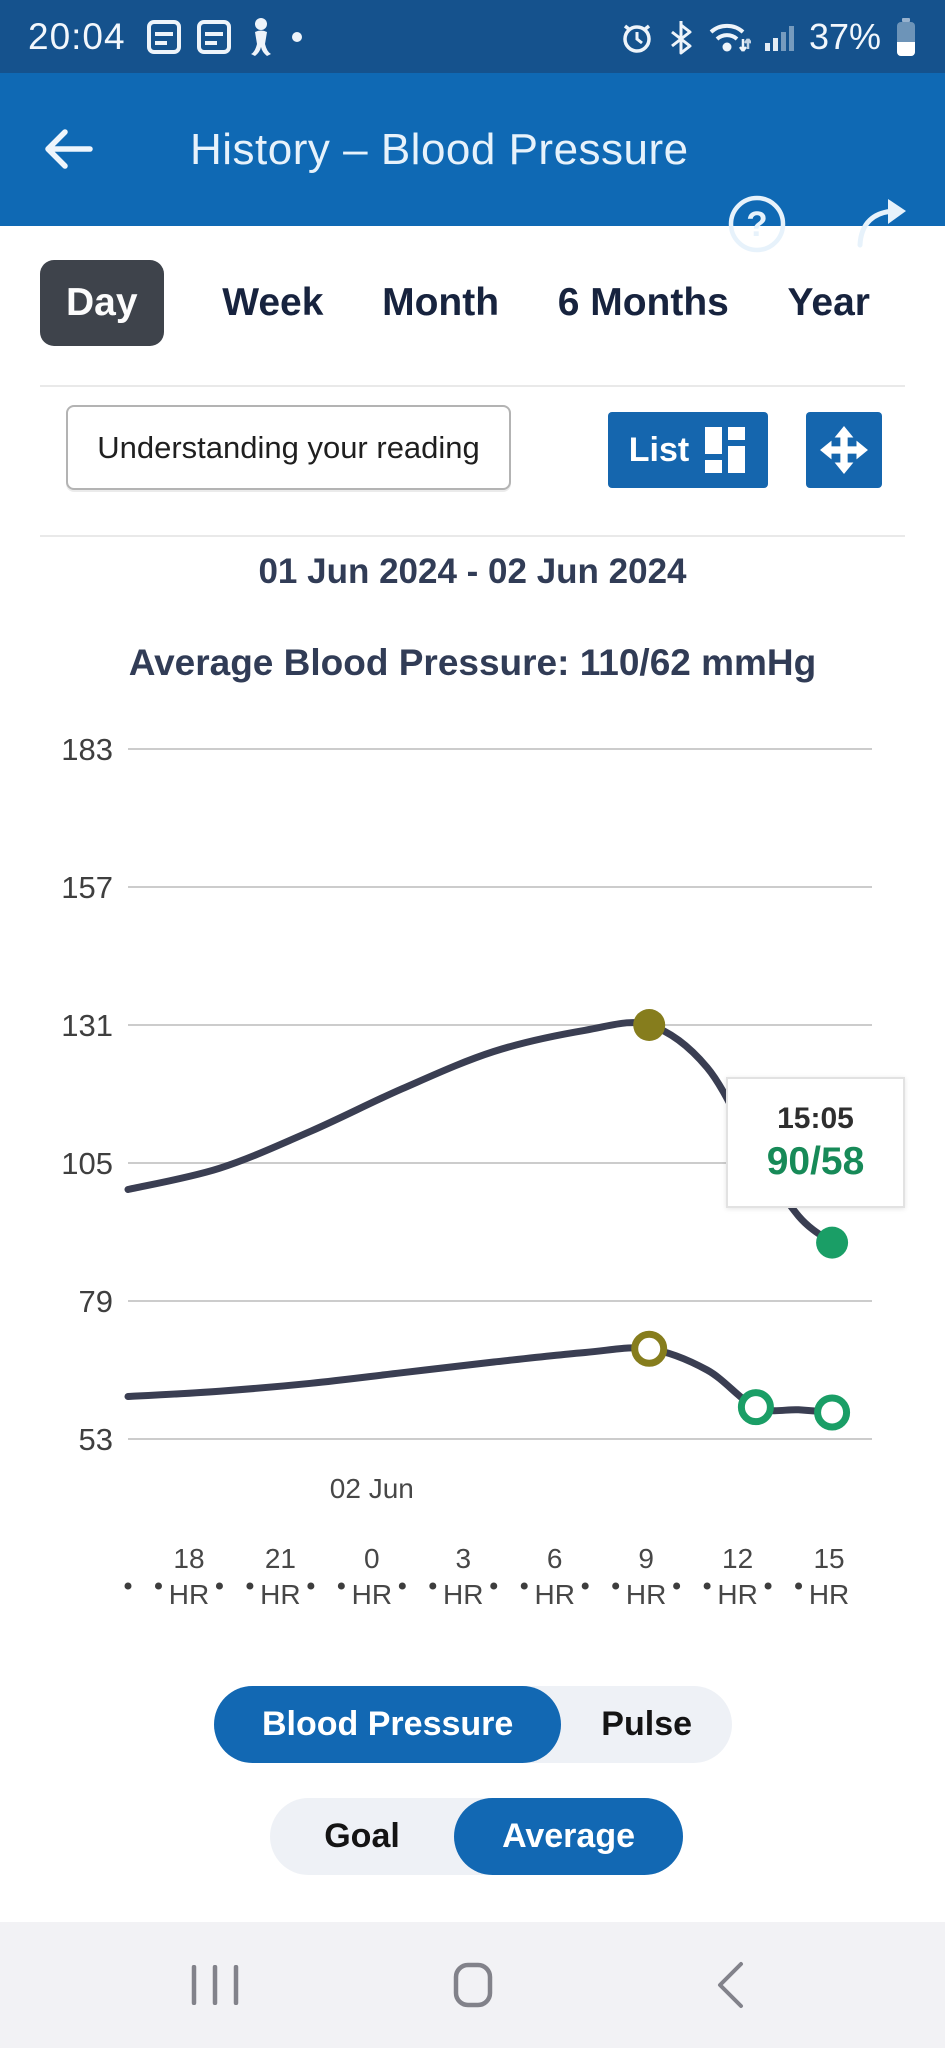 This screenshot has width=945, height=2048. I want to click on share-button, so click(882, 225).